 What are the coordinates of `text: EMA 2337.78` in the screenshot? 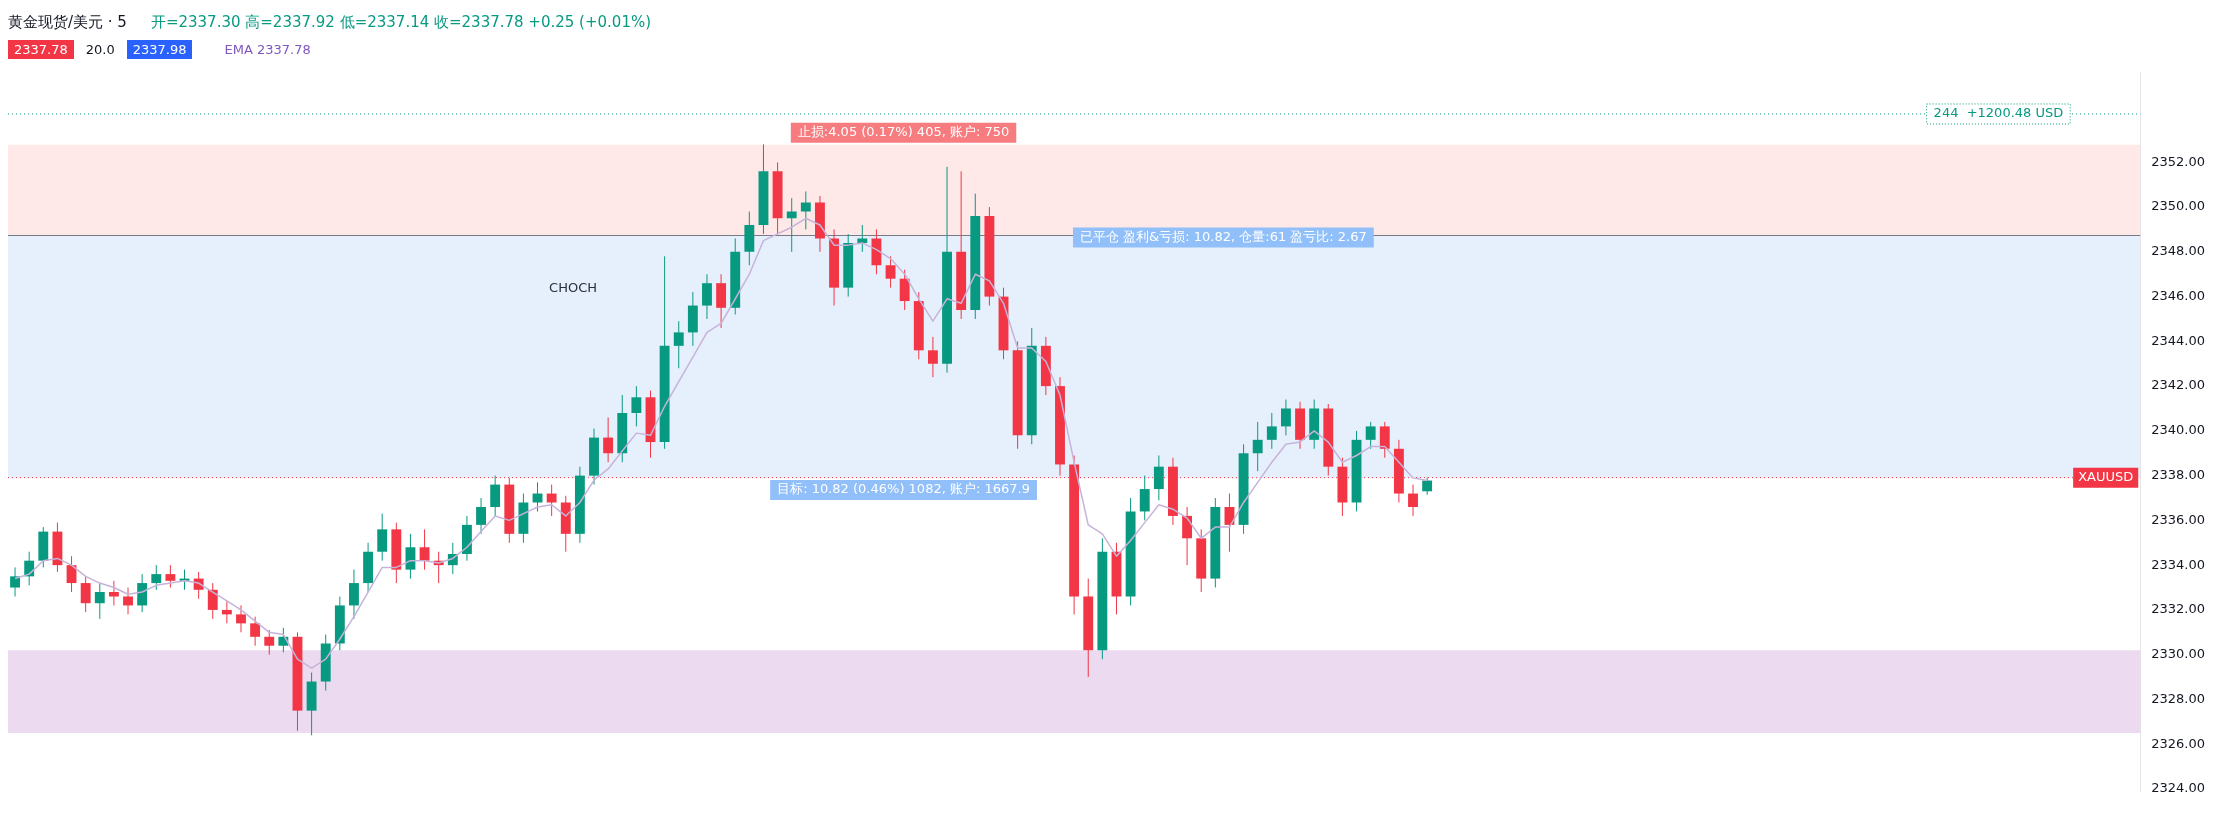 It's located at (267, 49).